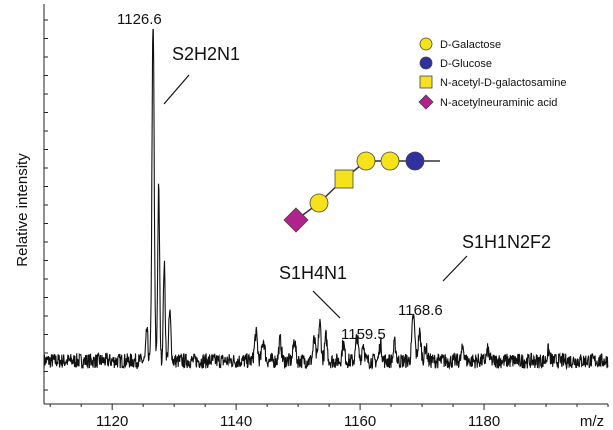  I want to click on legend-item-neu5ac: N-acetylneuraminic acid, so click(487, 102).